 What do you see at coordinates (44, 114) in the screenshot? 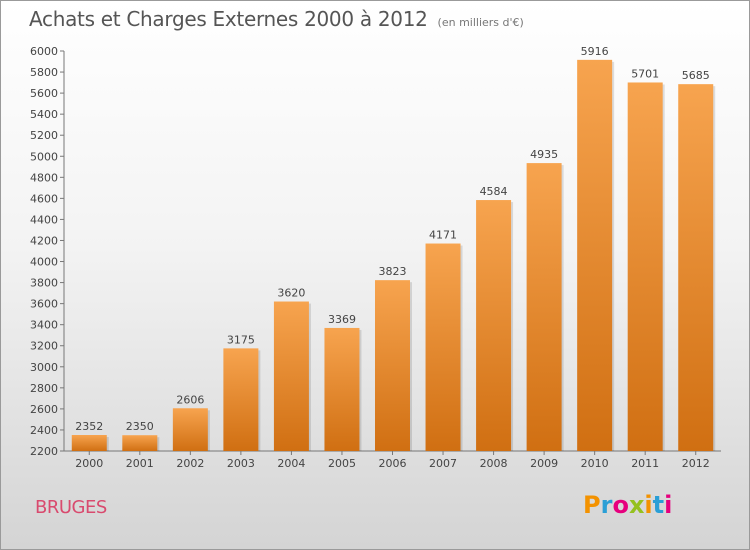
I see `y-tick-label: 5400` at bounding box center [44, 114].